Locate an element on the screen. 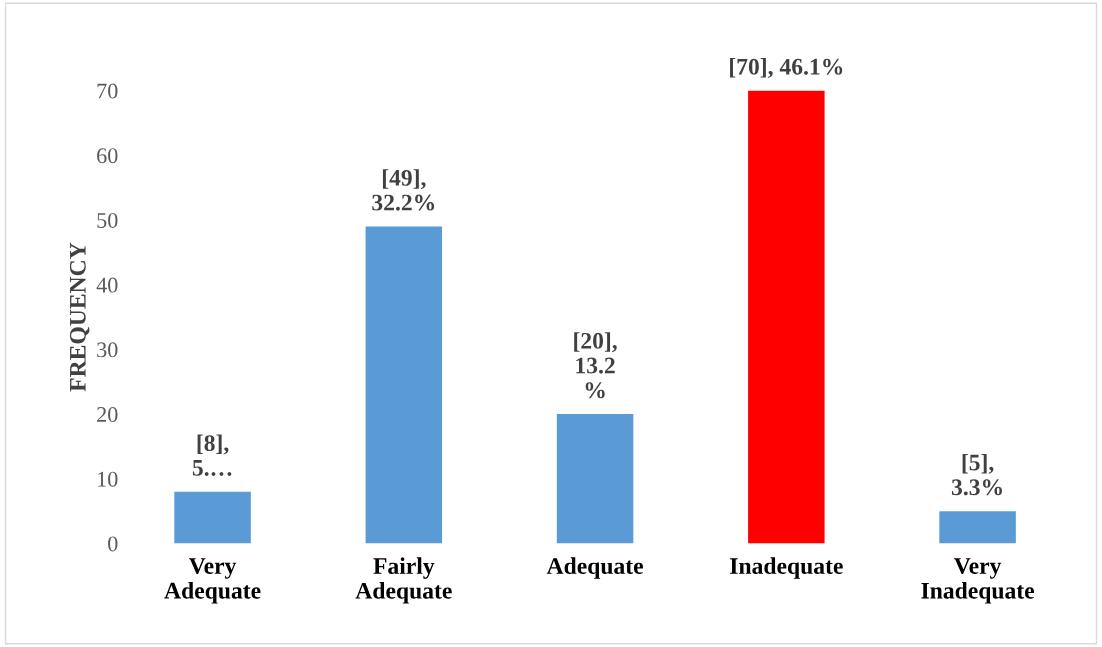 This screenshot has height=647, width=1102. data-label: [5], 3.3% is located at coordinates (976, 474).